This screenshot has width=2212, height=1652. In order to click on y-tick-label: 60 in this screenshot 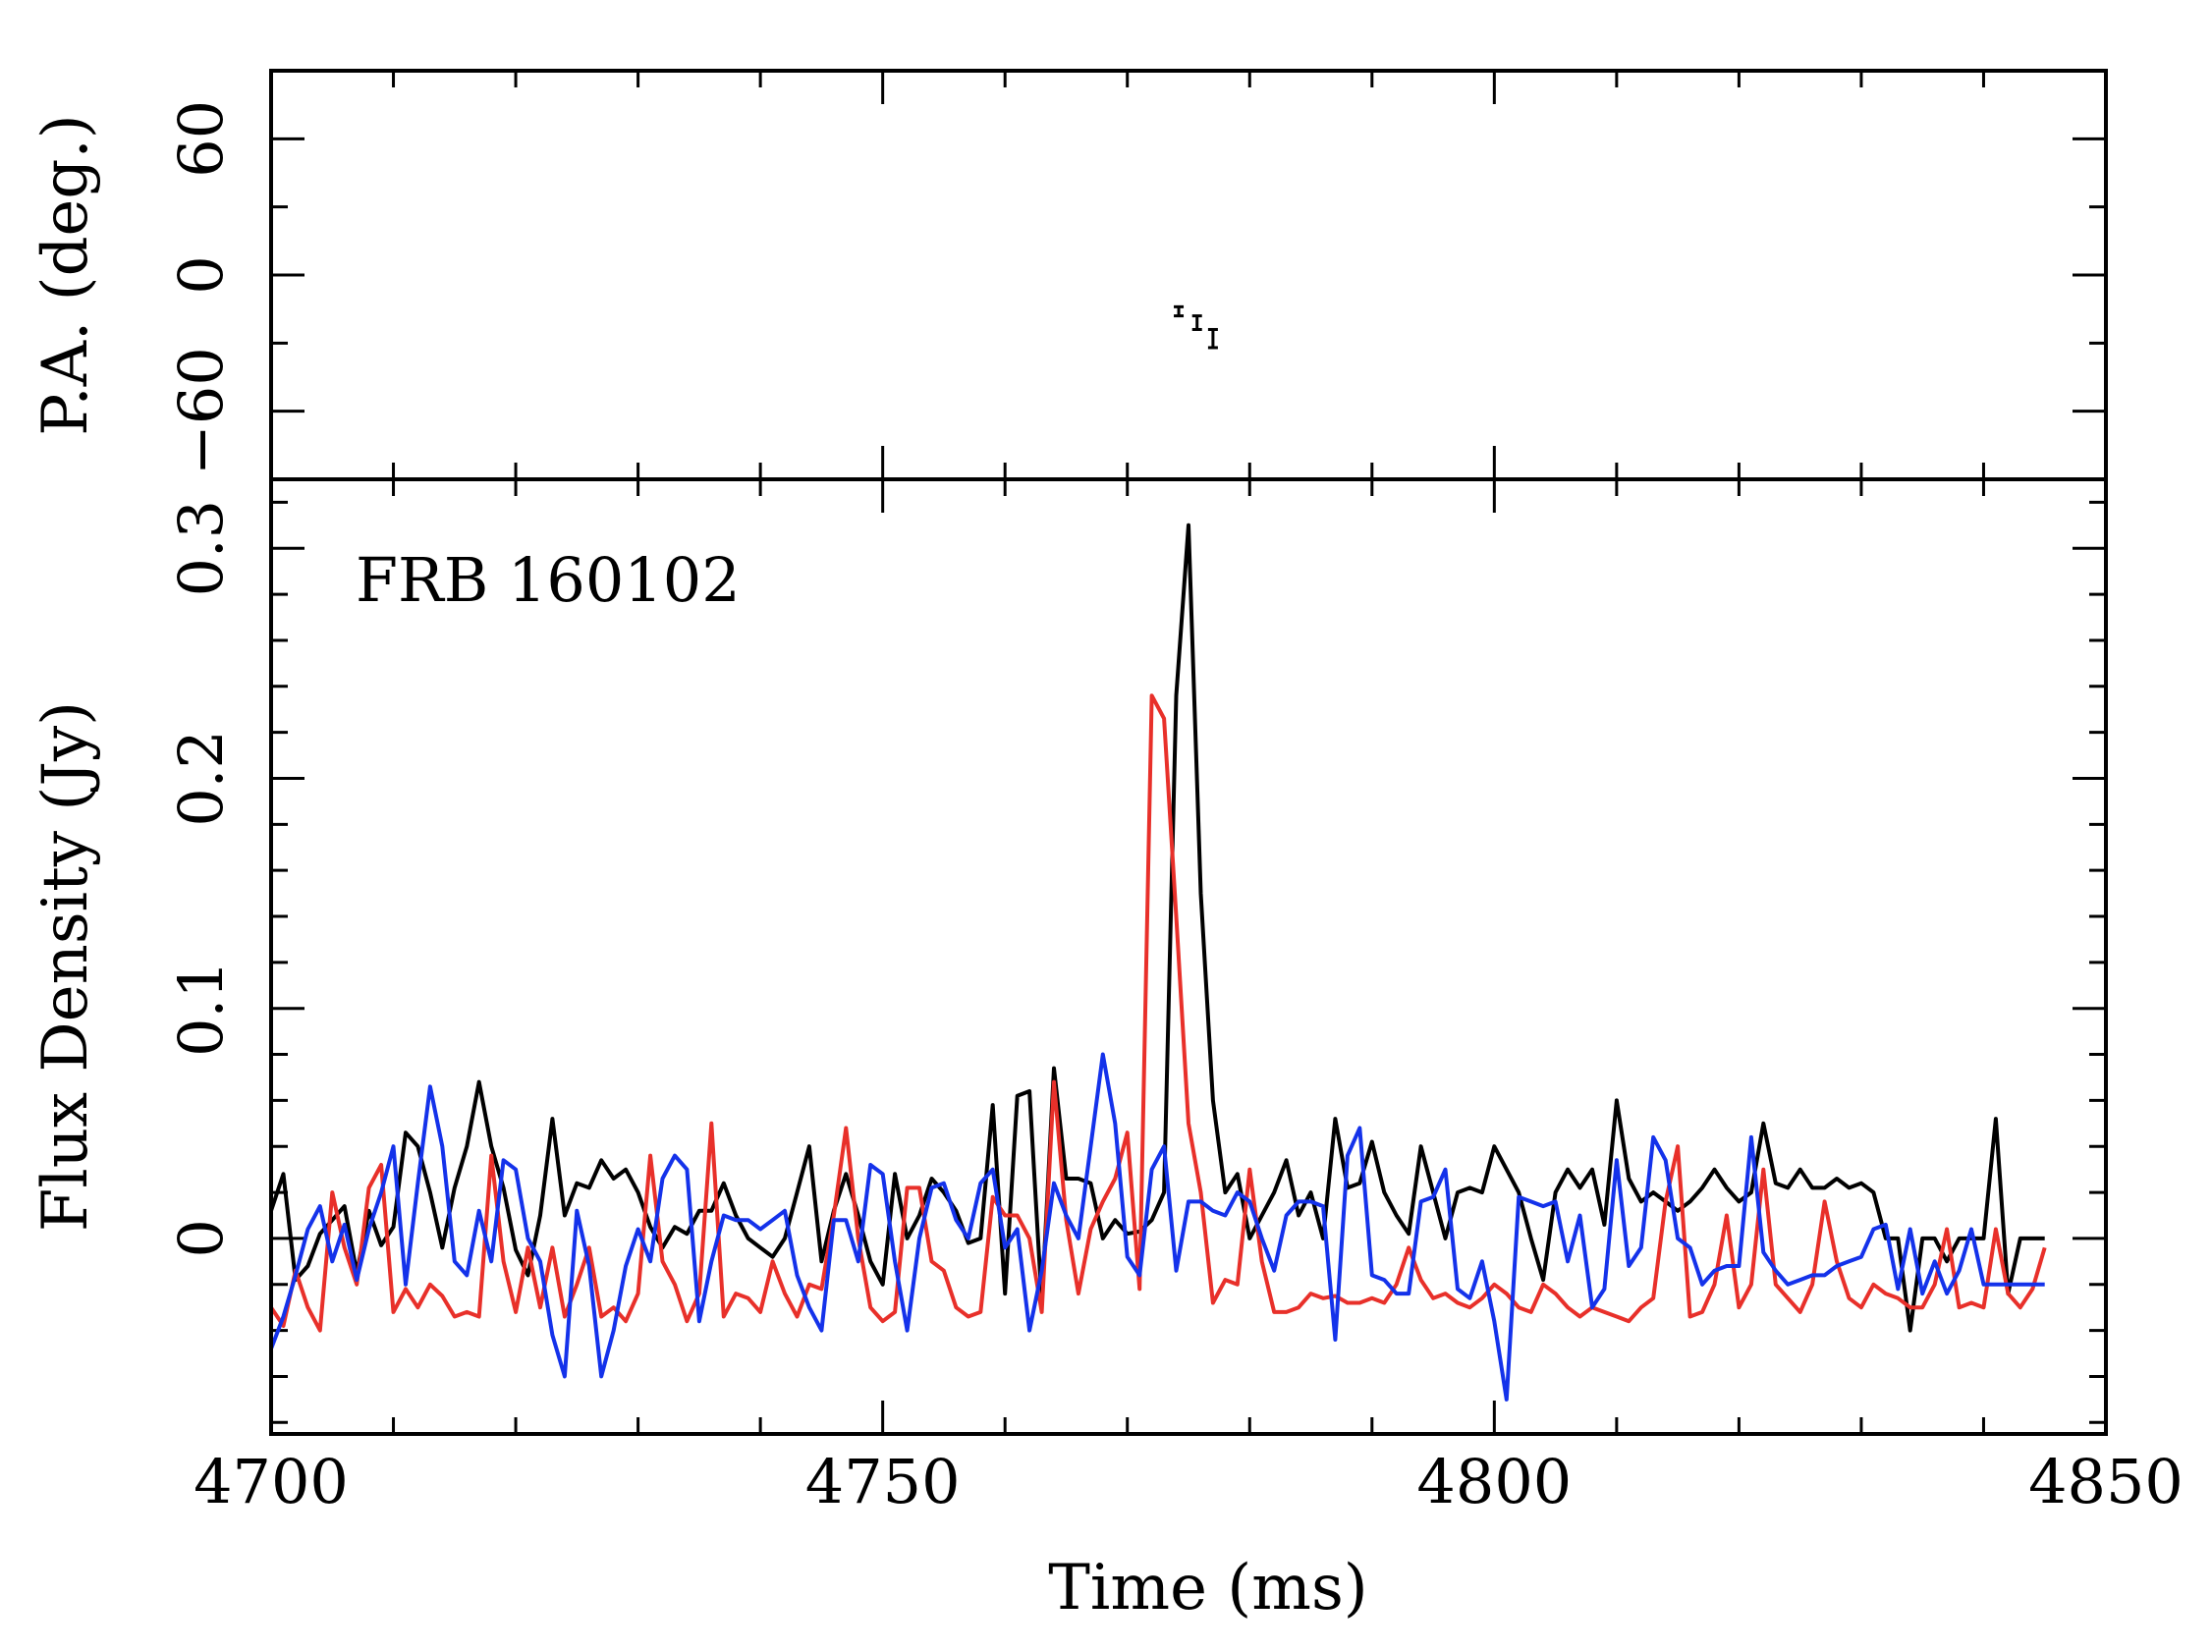, I will do `click(201, 139)`.